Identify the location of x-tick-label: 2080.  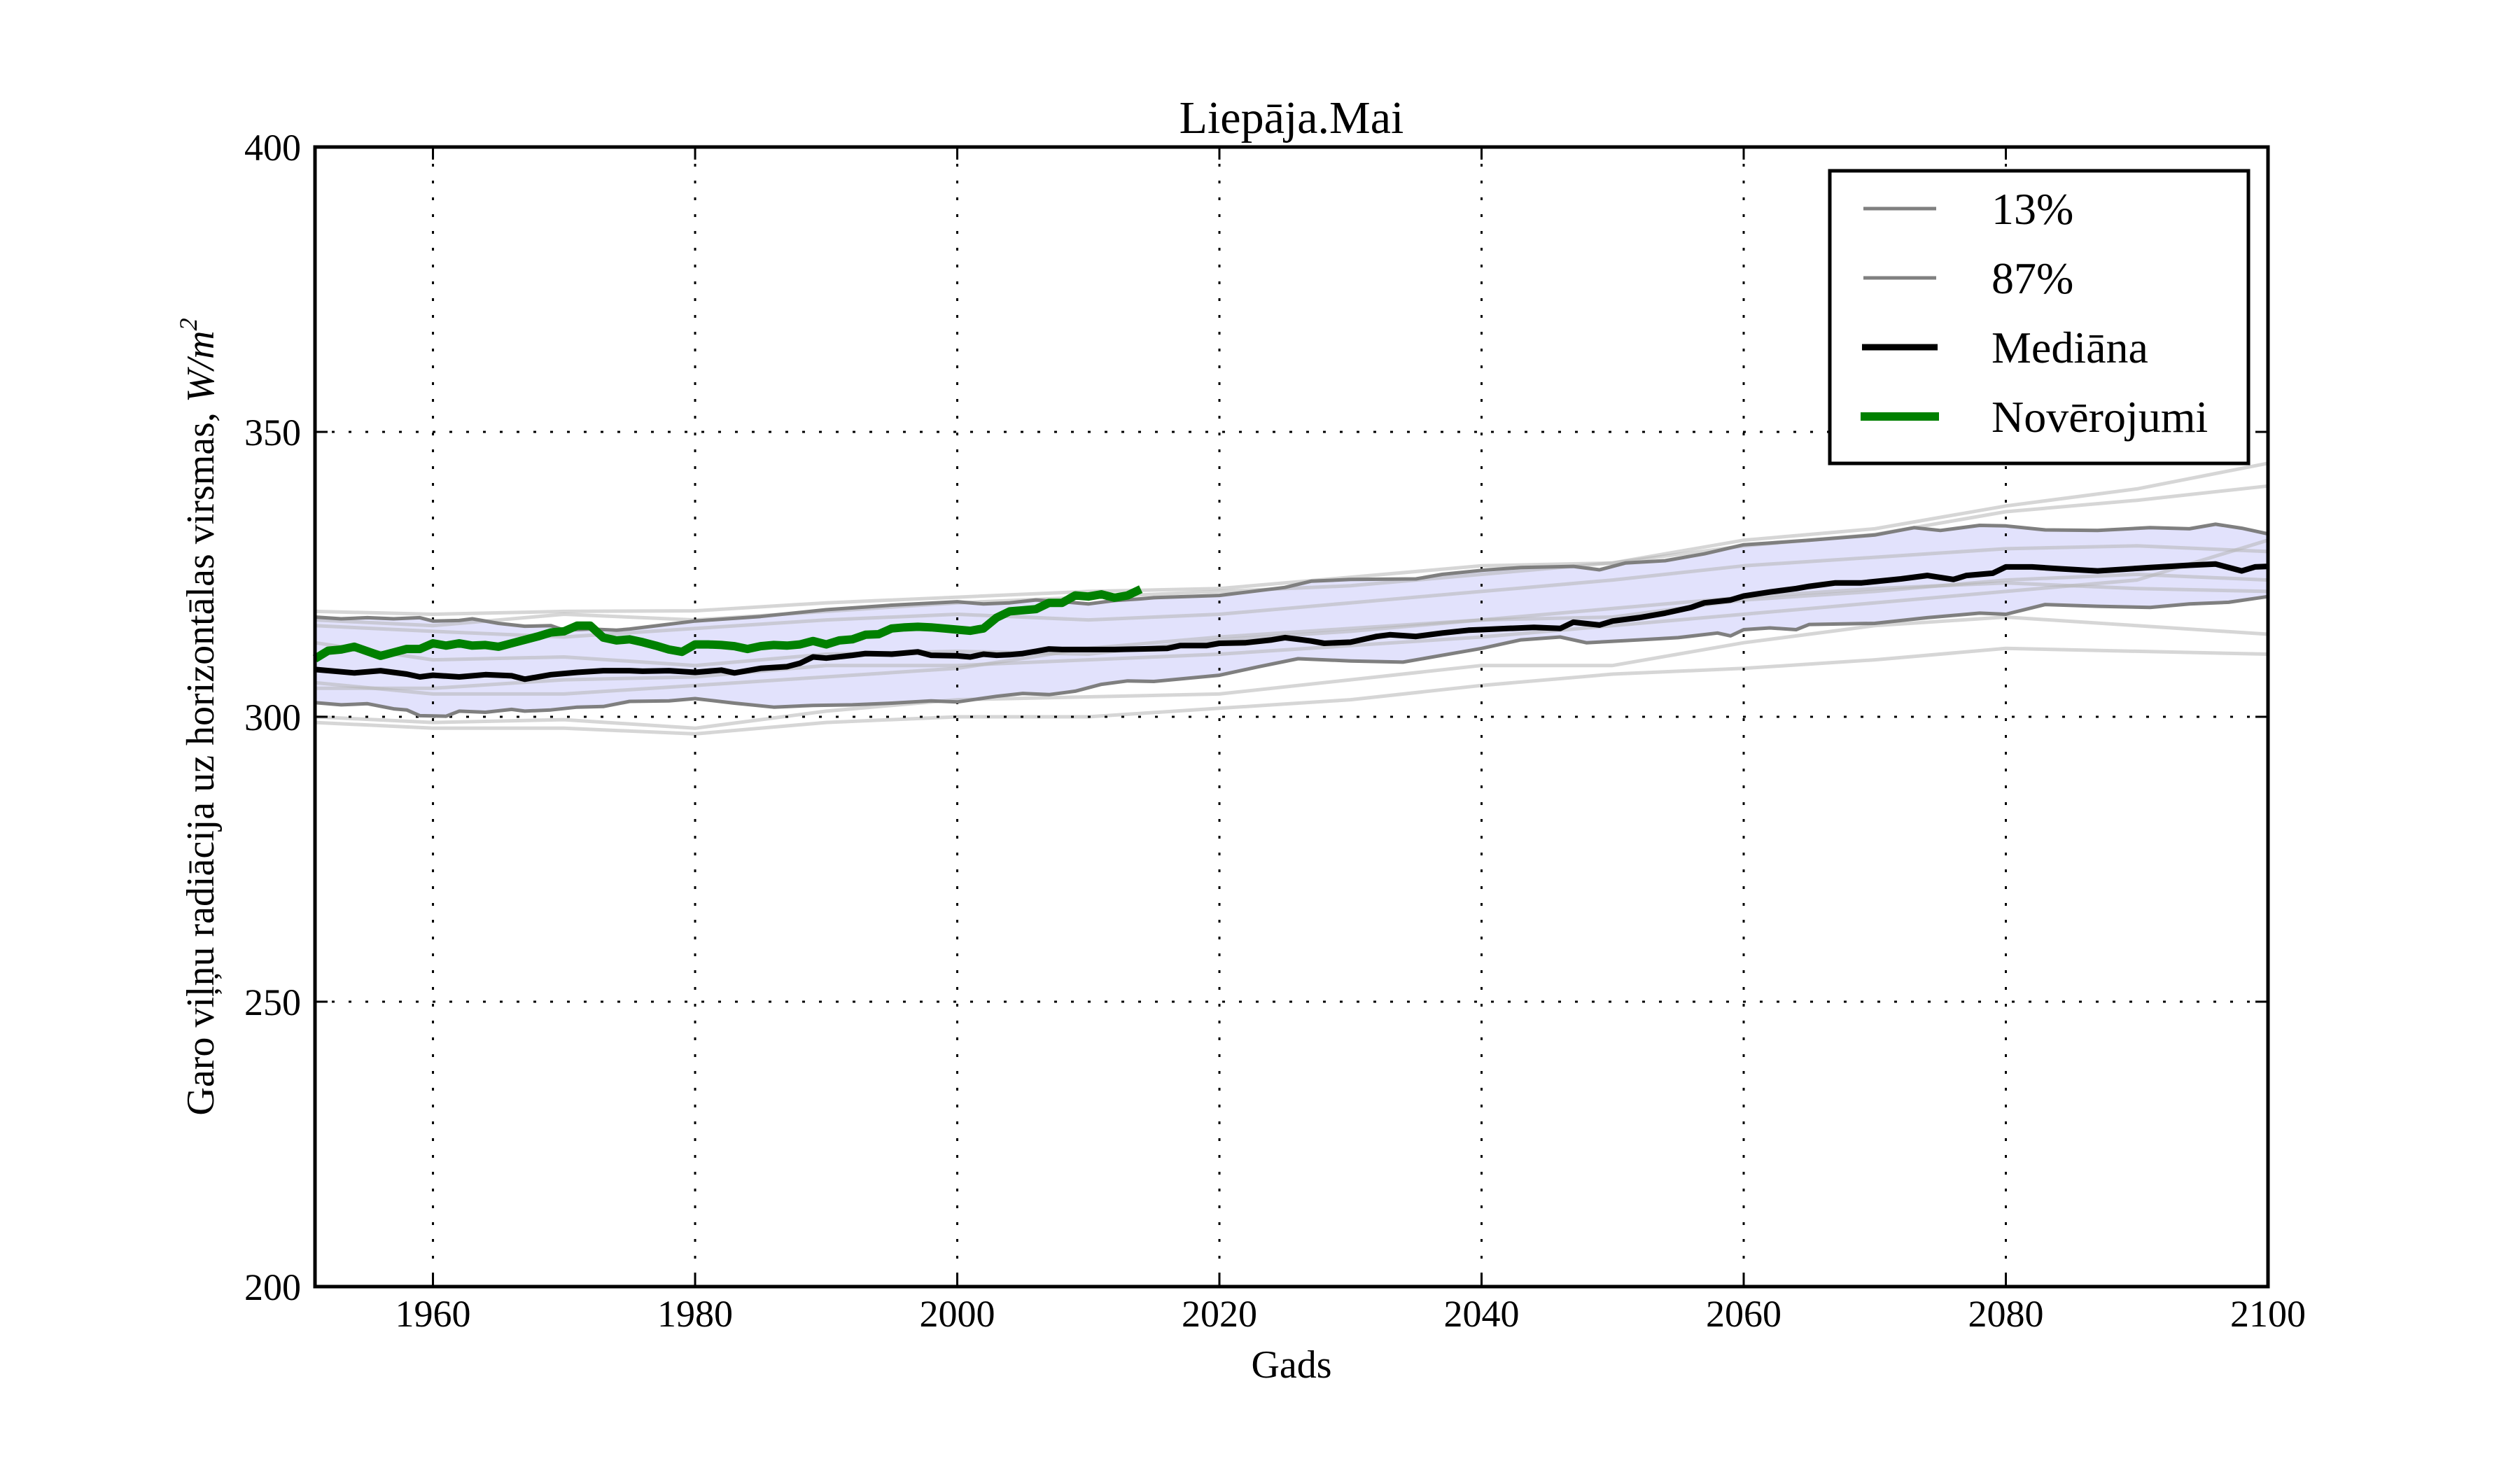
(2006, 1314).